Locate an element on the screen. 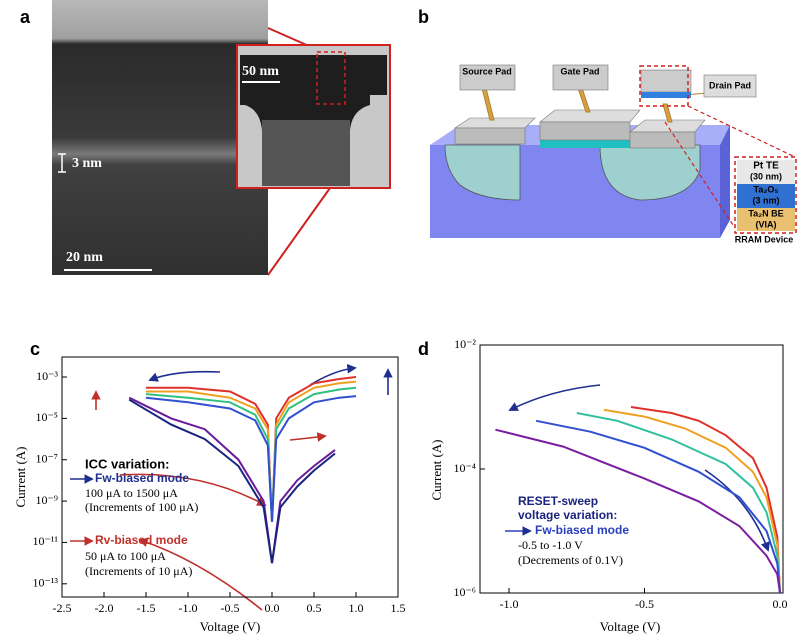 The image size is (798, 638). pad-label: Drain Pad is located at coordinates (730, 85).